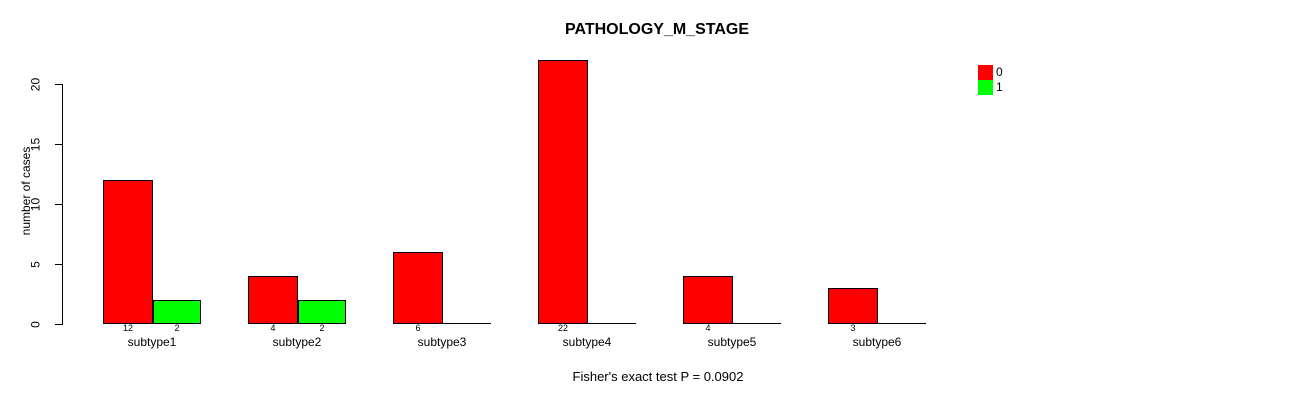 The image size is (1290, 400). Describe the element at coordinates (708, 300) in the screenshot. I see `bar-0-subtype5` at that location.